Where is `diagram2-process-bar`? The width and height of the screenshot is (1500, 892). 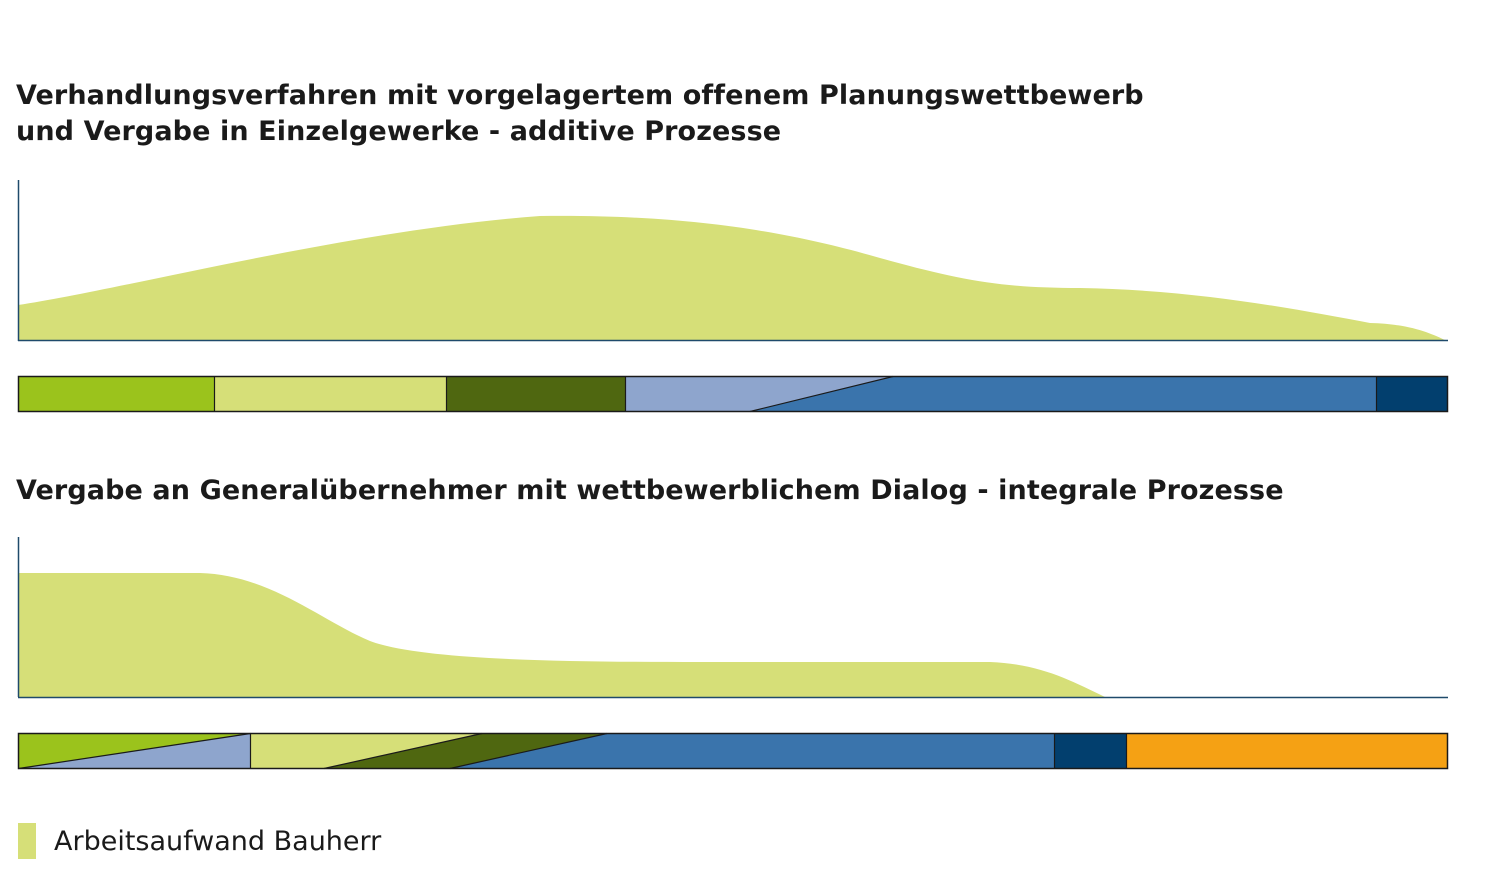 diagram2-process-bar is located at coordinates (733, 751).